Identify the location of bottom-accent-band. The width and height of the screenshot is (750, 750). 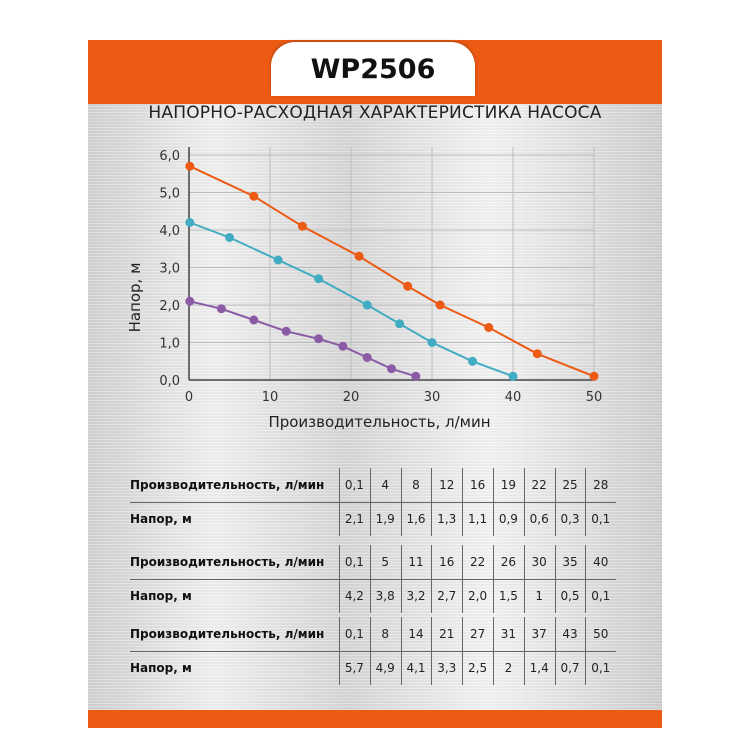
(375, 719).